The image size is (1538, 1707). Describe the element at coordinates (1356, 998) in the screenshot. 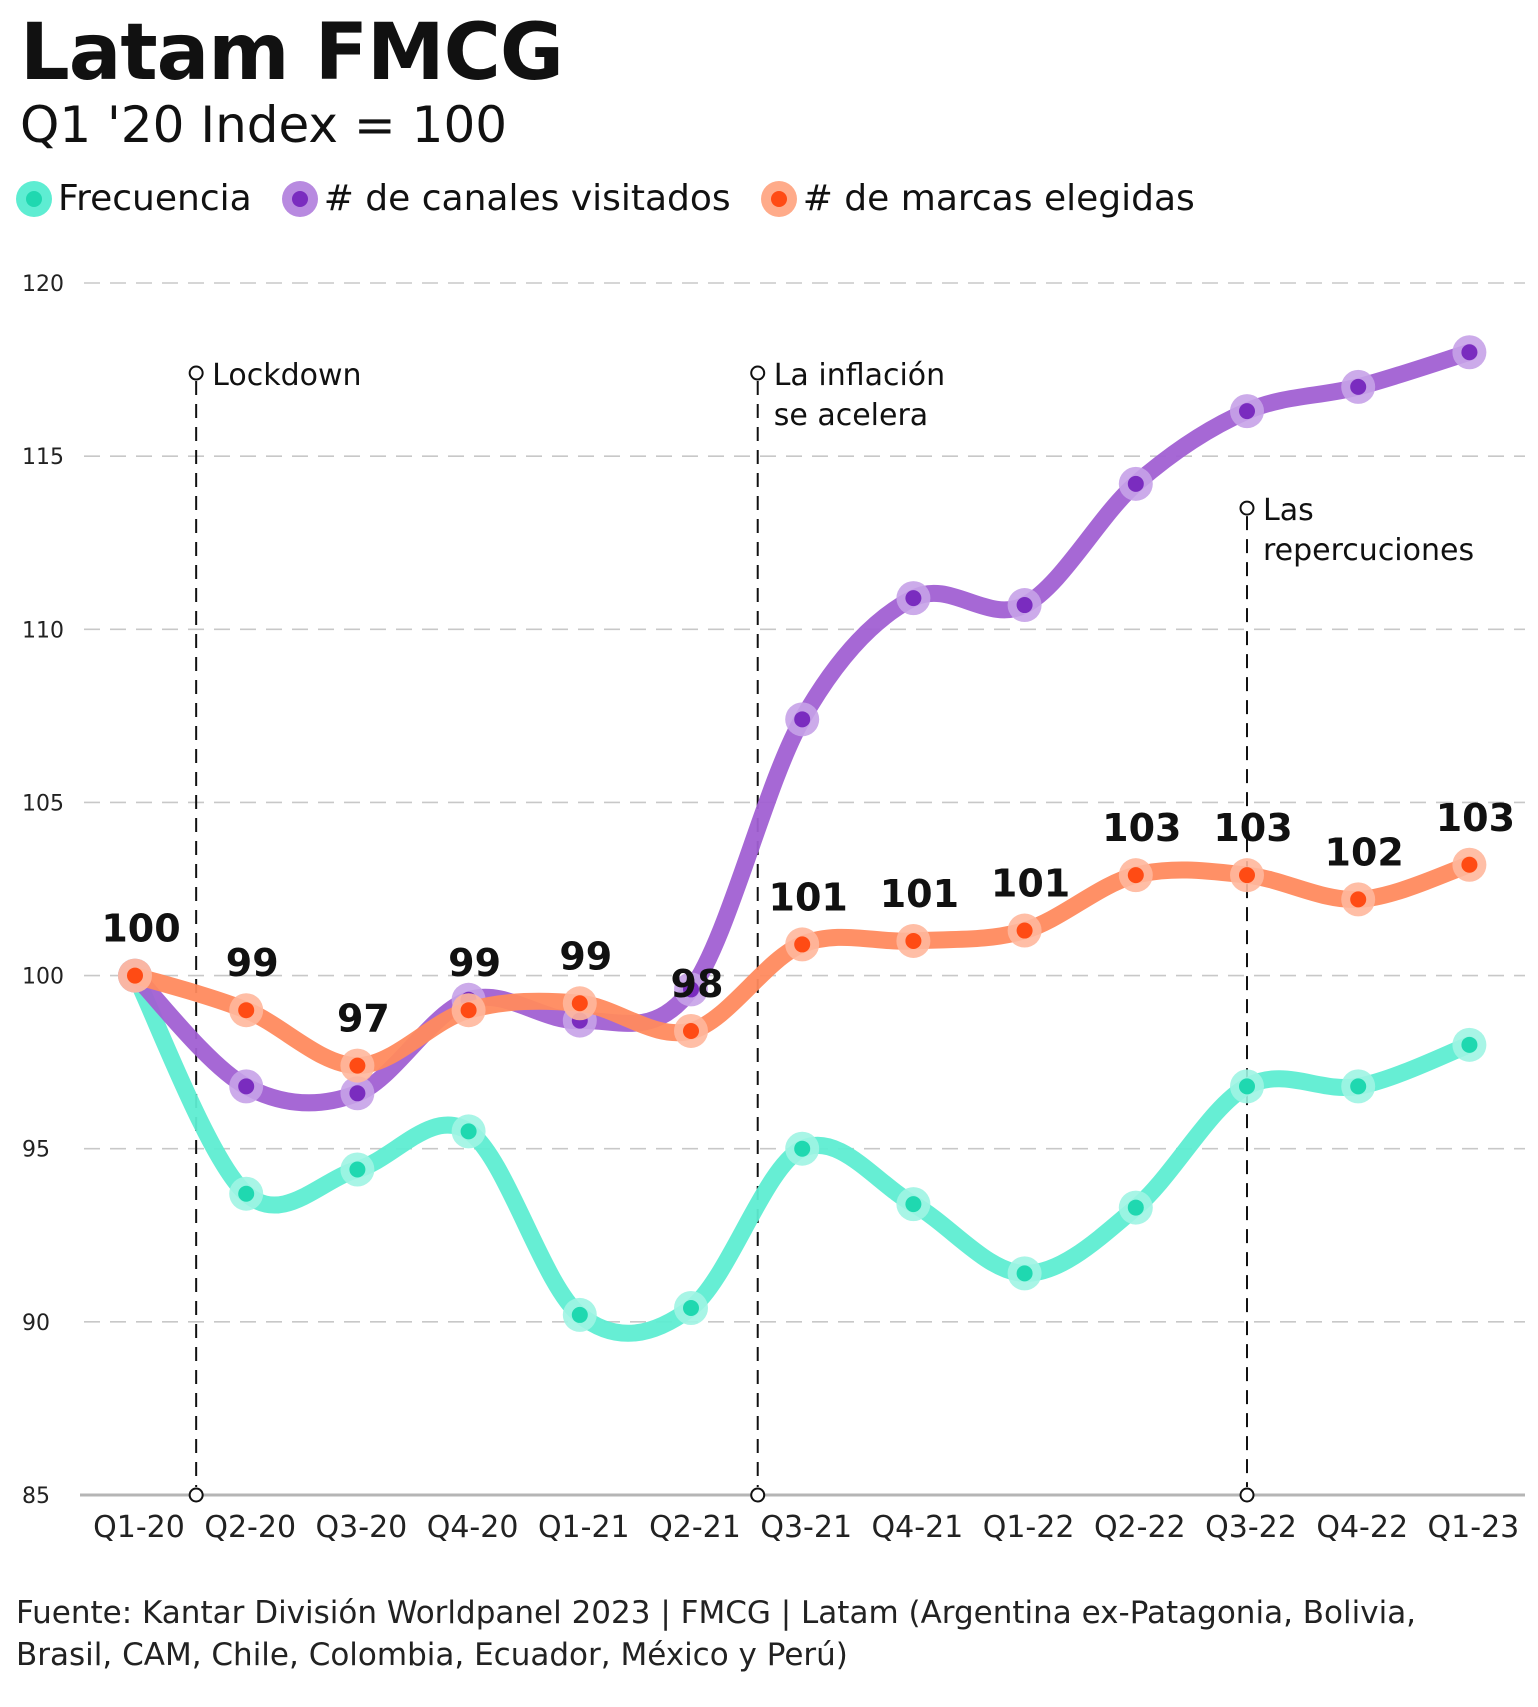

I see `annotation-marker: Las repercuciones` at that location.